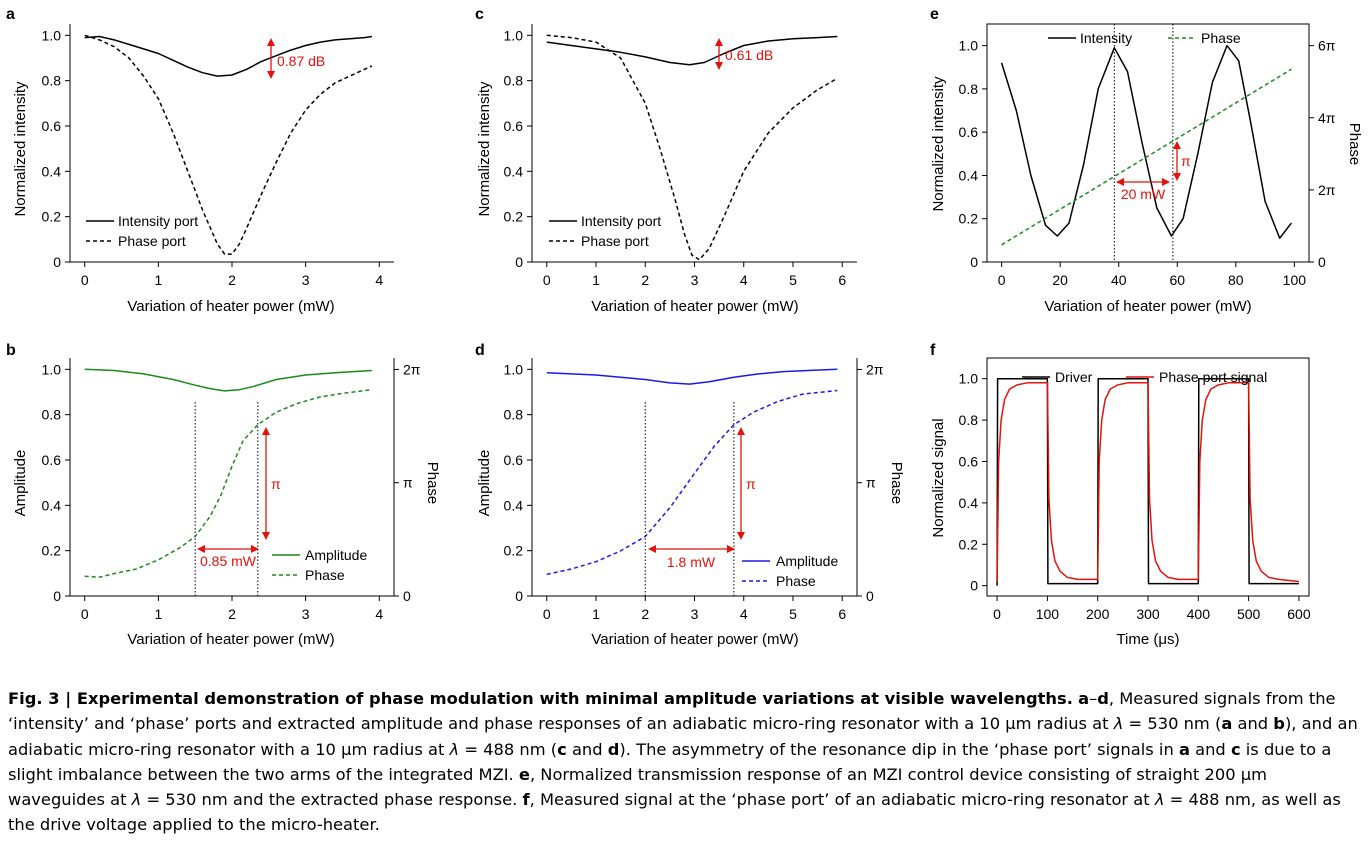 This screenshot has height=853, width=1371. I want to click on y-tick-label-a: 0.2, so click(52, 217).